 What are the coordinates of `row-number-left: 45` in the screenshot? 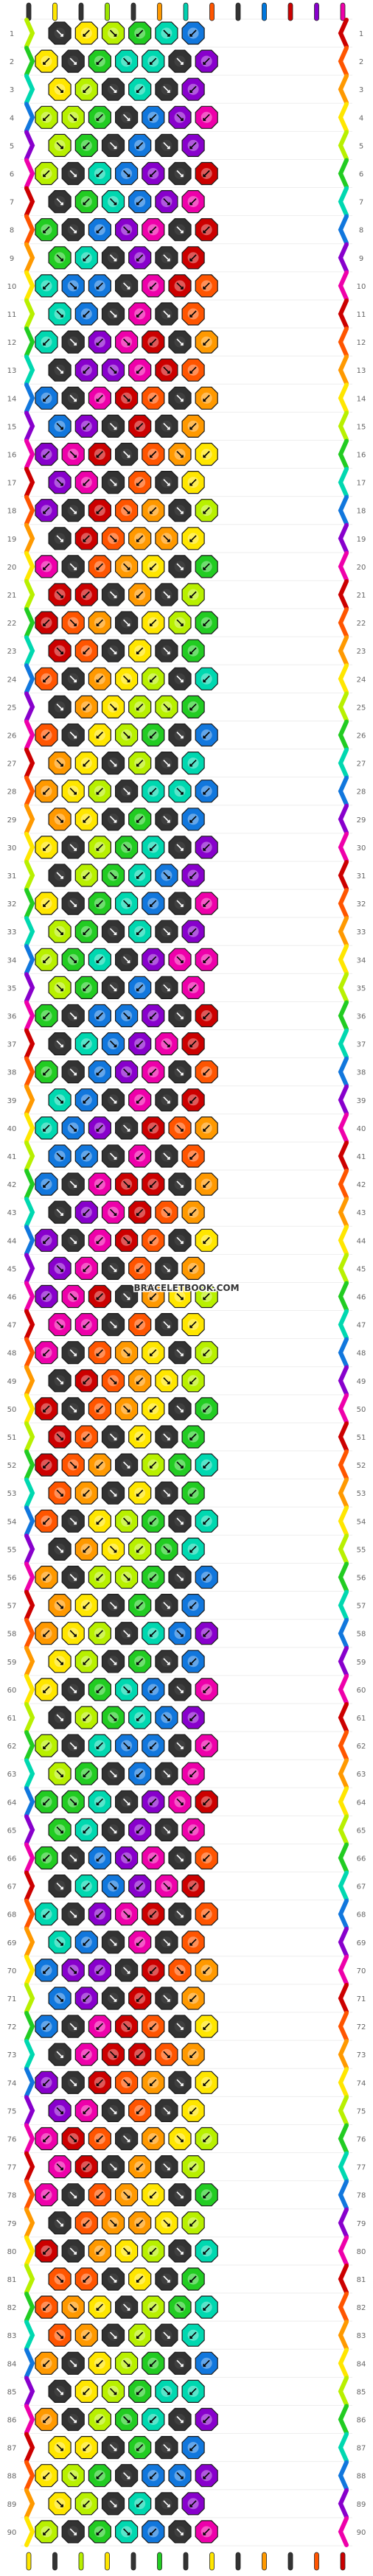 It's located at (12, 1269).